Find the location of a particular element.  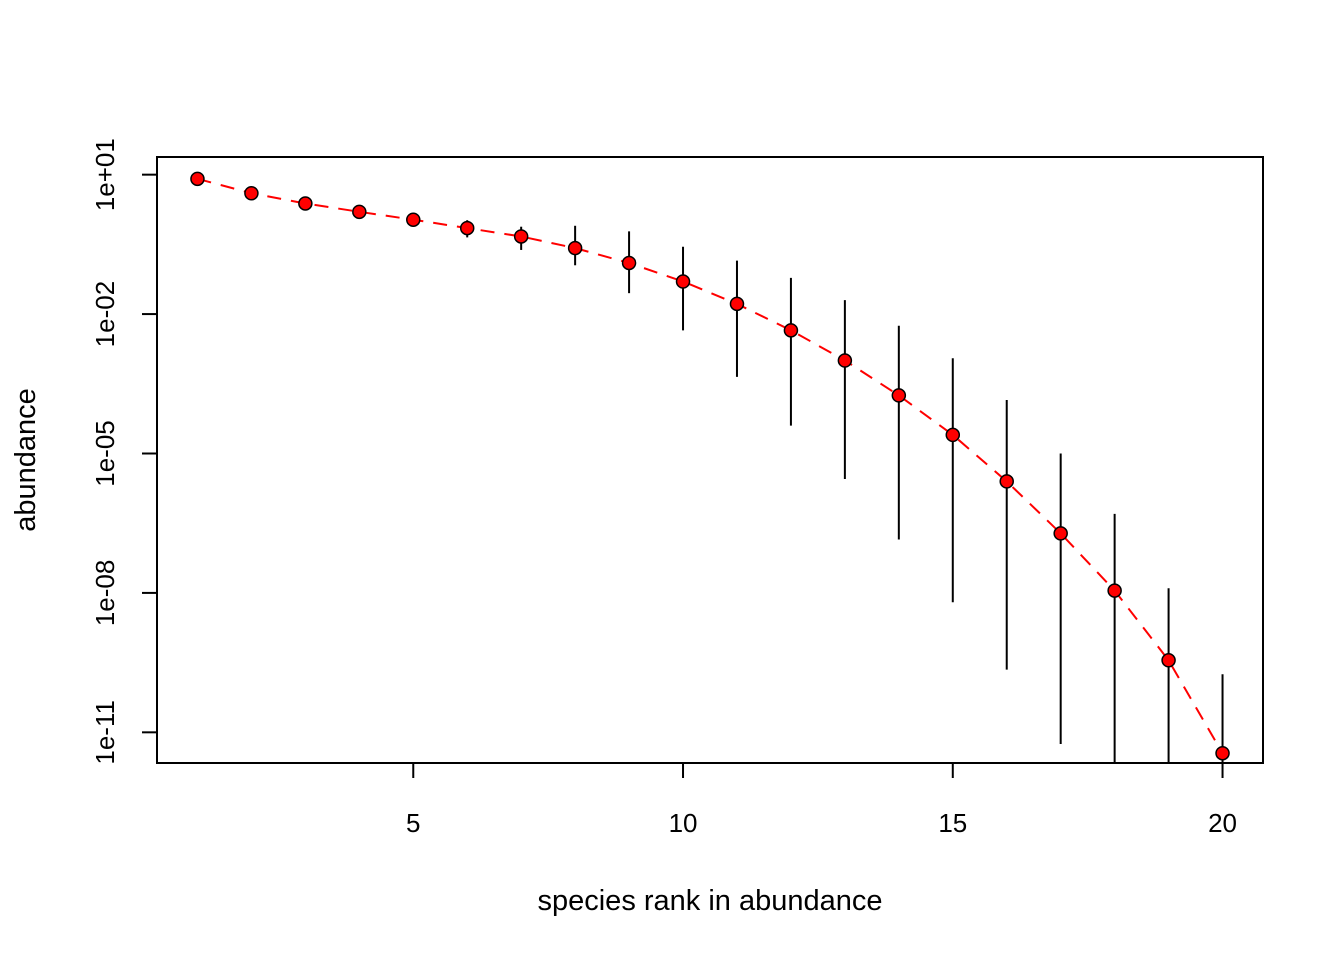

y-tick-label: 1e-11 is located at coordinates (105, 732).